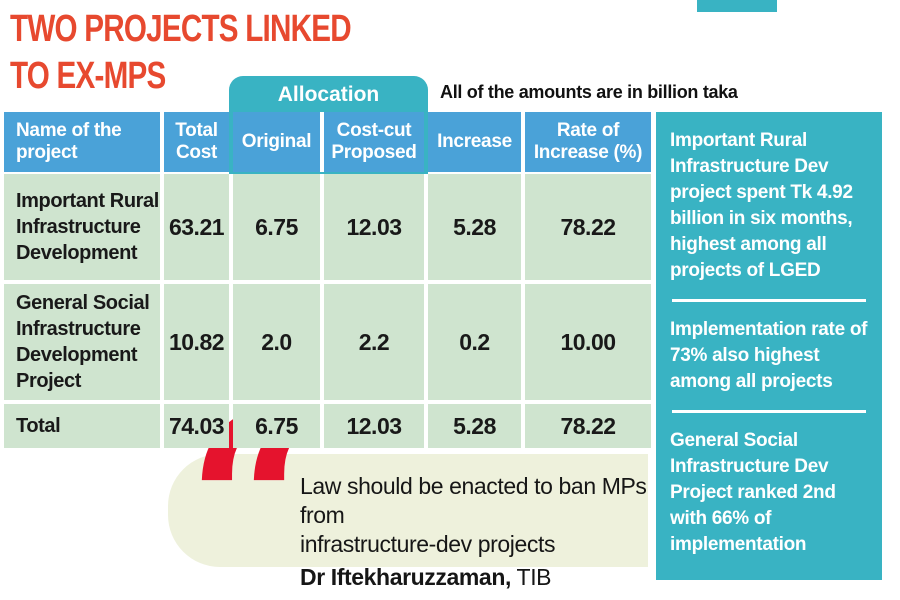  I want to click on top-edge-teal-fragment, so click(737, 6).